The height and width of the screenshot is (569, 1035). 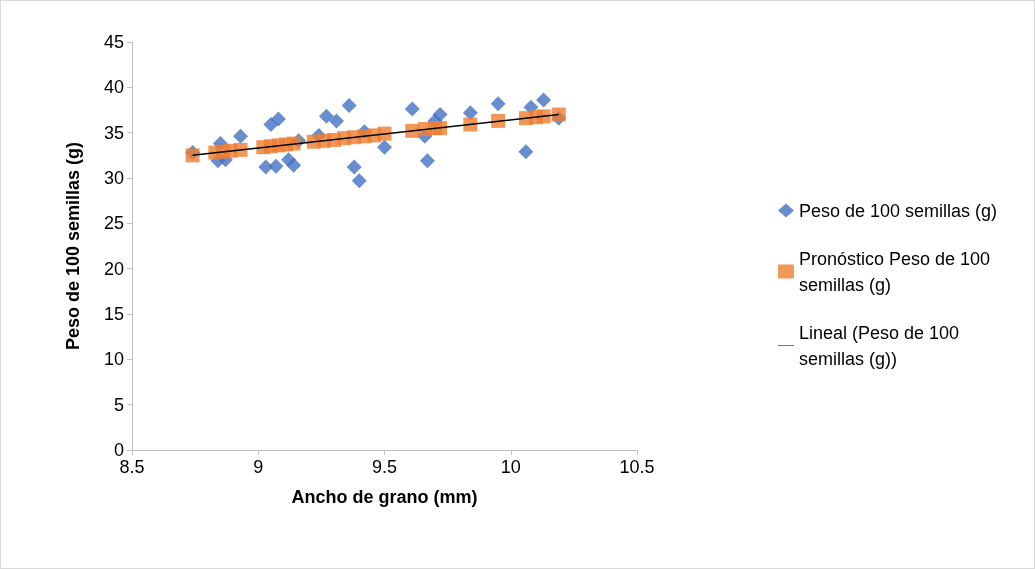 I want to click on x-tick-label: 9.5, so click(x=384, y=467).